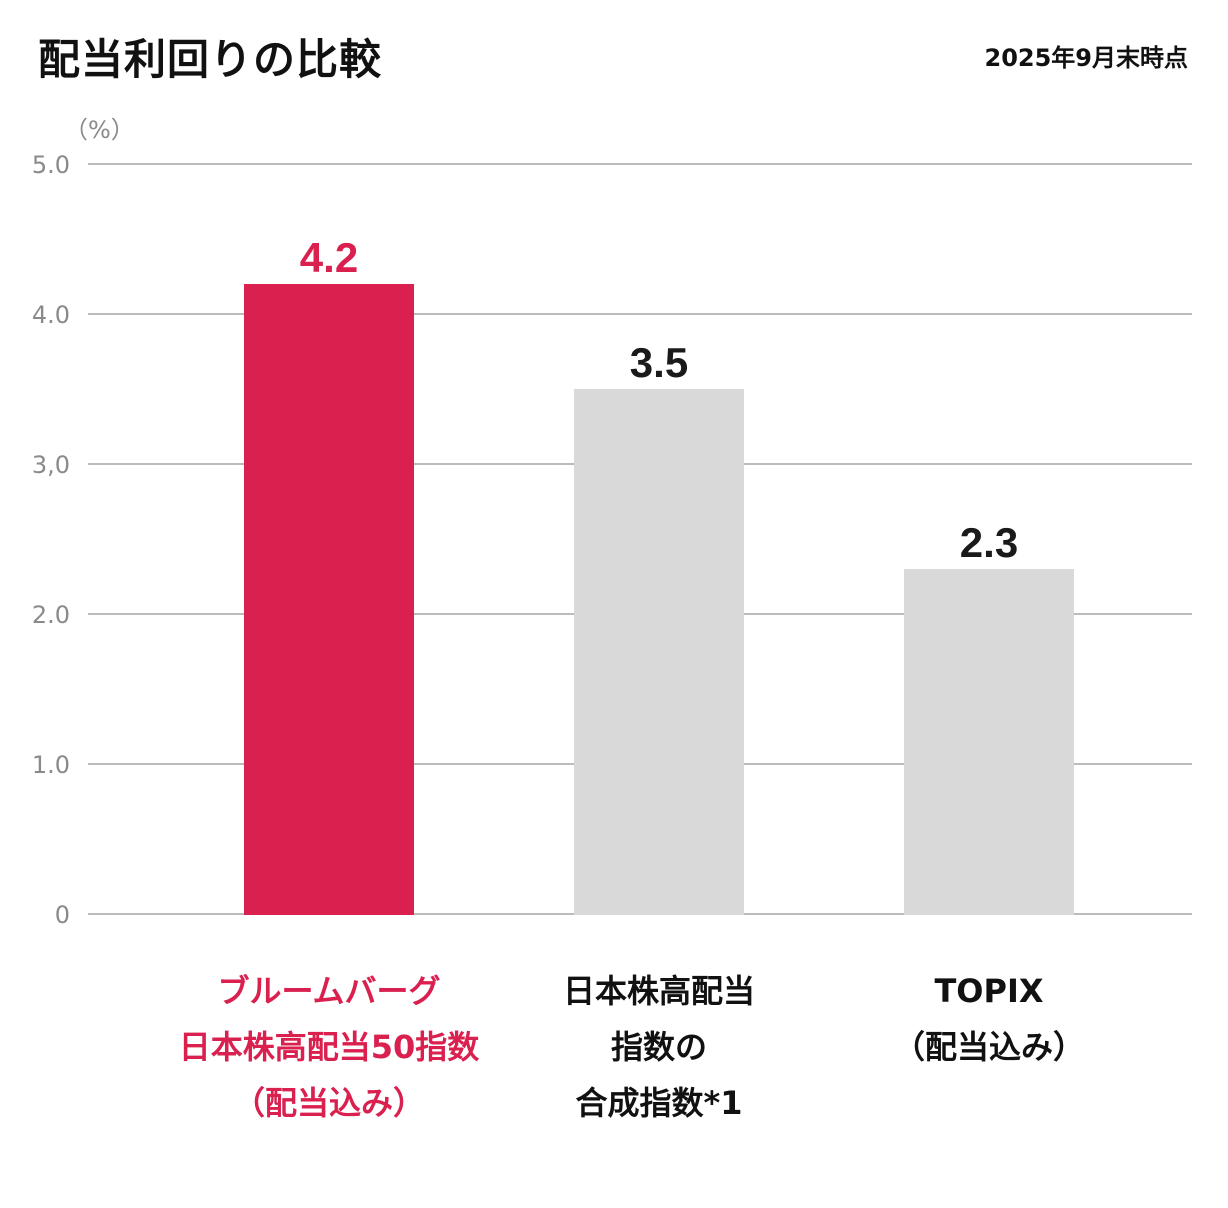 The width and height of the screenshot is (1228, 1208). What do you see at coordinates (51, 165) in the screenshot?
I see `y-tick-label: 5.0` at bounding box center [51, 165].